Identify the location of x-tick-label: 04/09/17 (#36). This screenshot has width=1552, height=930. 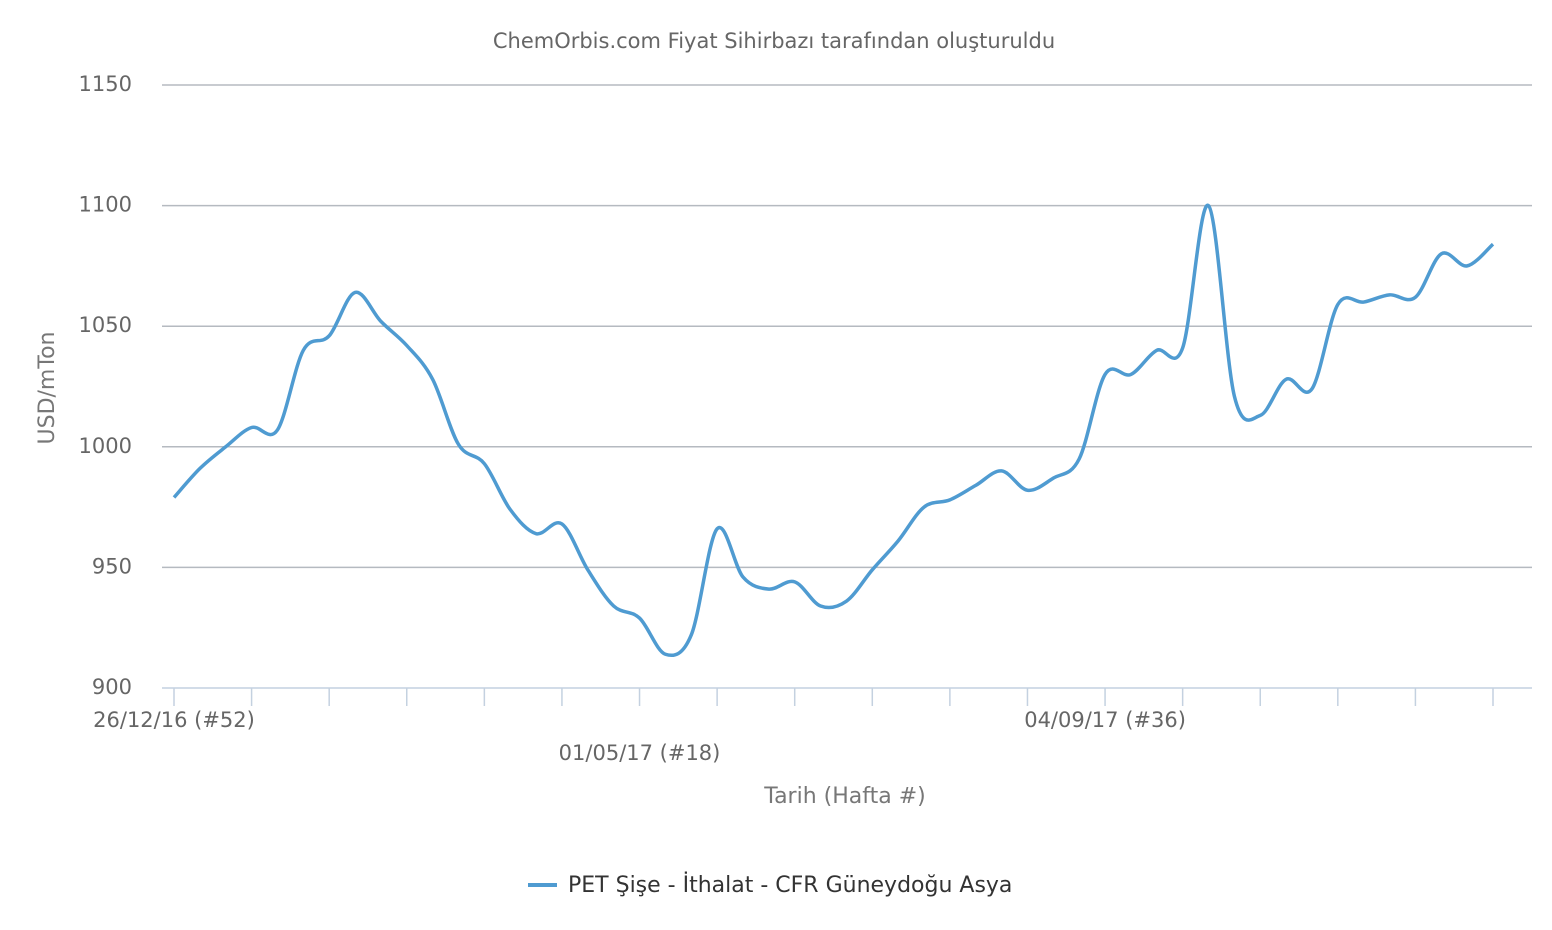
(1105, 720).